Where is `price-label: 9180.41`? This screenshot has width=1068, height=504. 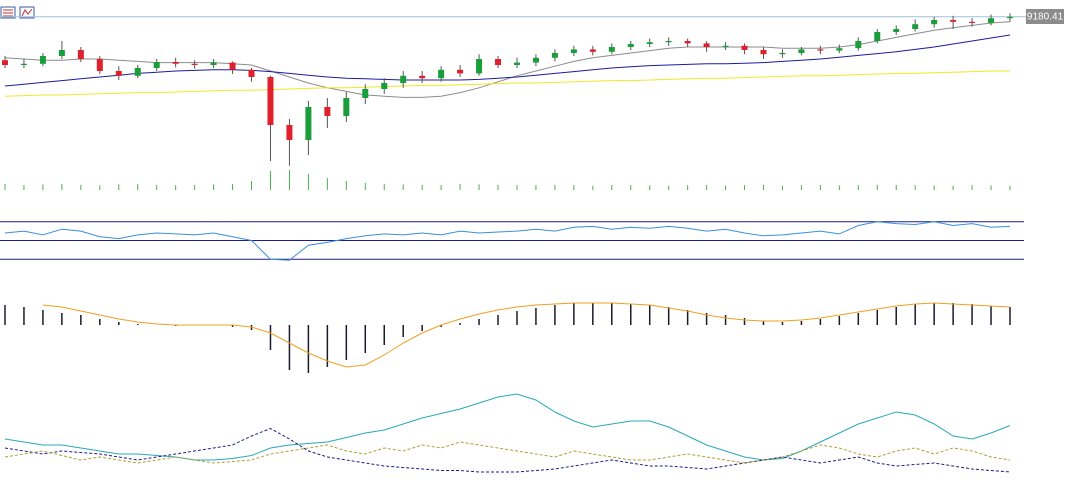 price-label: 9180.41 is located at coordinates (1045, 17).